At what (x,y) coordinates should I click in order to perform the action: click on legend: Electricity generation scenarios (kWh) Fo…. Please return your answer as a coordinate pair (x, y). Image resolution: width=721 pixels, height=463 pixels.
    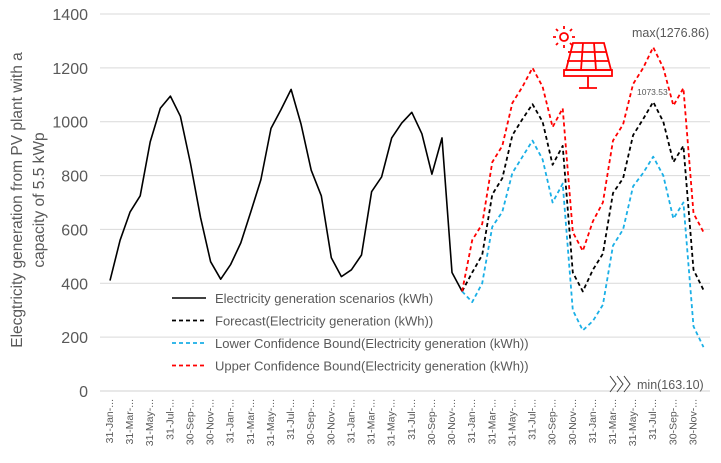
    Looking at the image, I should click on (350, 332).